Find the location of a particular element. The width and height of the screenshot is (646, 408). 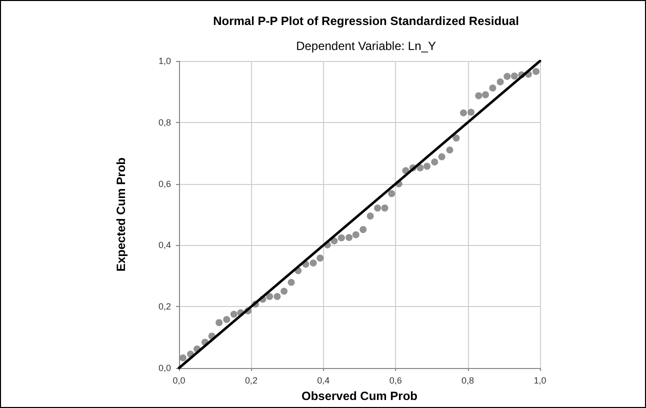

y-tick-label: 1,0 is located at coordinates (164, 61).